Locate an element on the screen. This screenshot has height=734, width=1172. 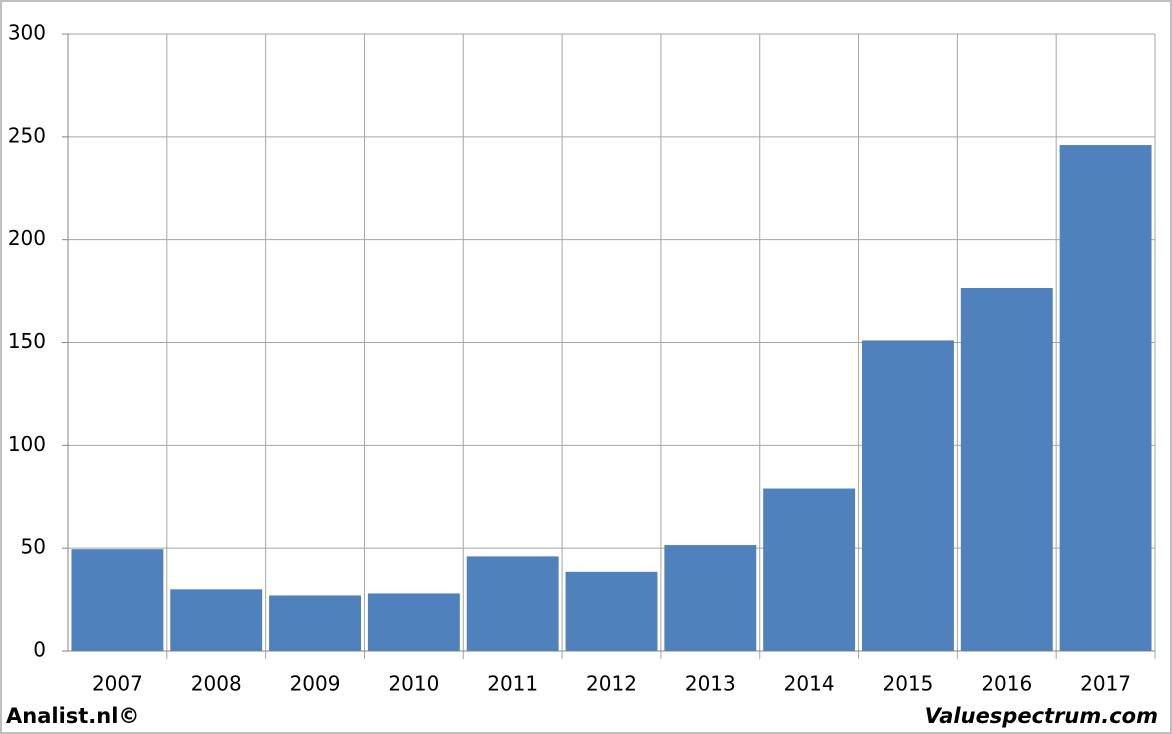
source-right: Valuespectrum.com is located at coordinates (1041, 716).